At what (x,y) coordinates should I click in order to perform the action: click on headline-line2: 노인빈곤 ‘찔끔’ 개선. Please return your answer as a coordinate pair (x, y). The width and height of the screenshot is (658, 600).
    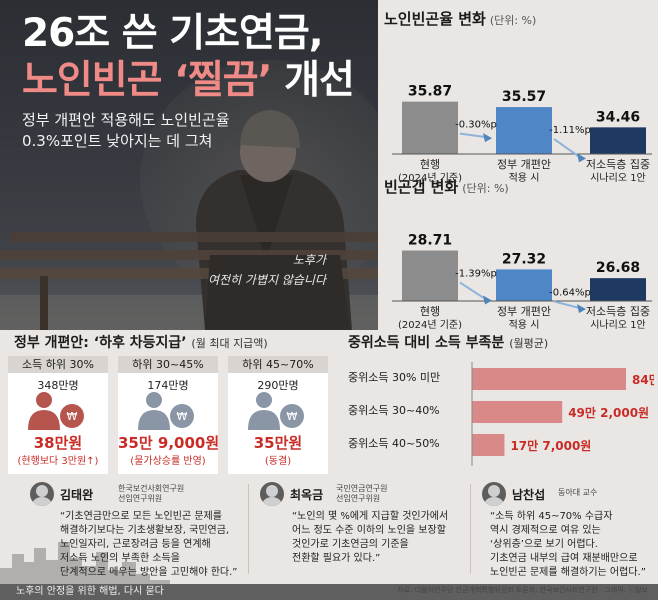
    Looking at the image, I should click on (188, 80).